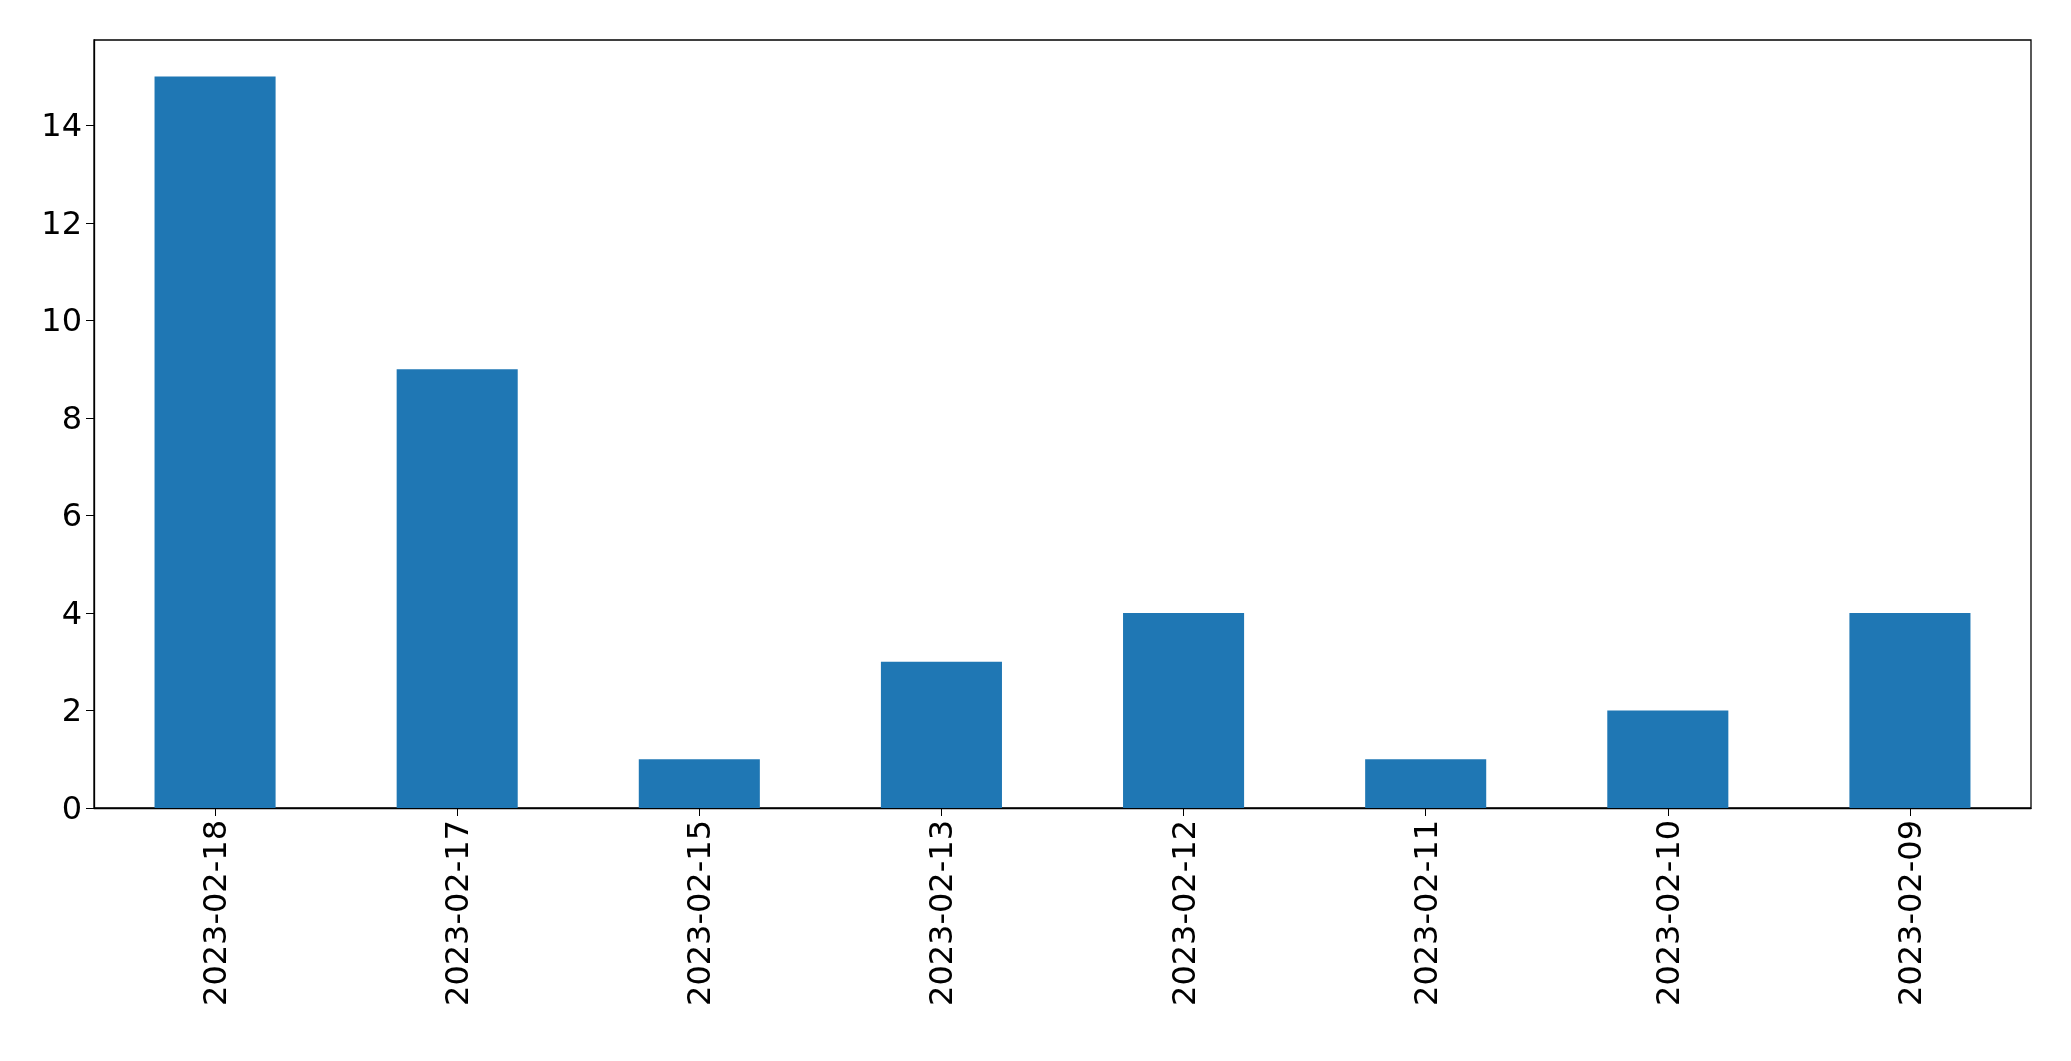 This screenshot has width=2071, height=1061. Describe the element at coordinates (71, 808) in the screenshot. I see `y-tick-label: 0` at that location.